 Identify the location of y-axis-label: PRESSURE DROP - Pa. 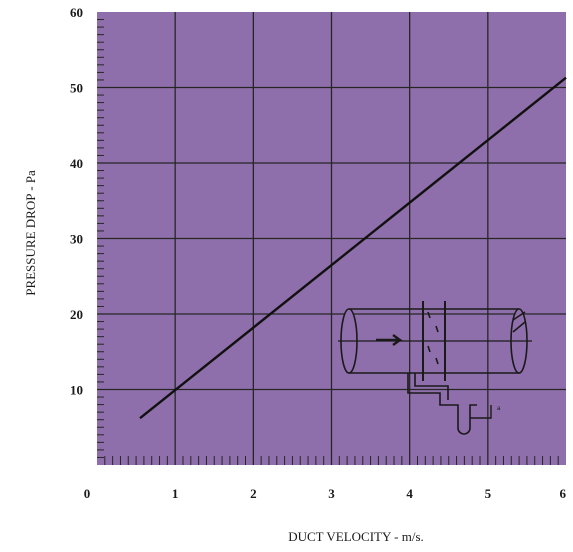
(30, 233).